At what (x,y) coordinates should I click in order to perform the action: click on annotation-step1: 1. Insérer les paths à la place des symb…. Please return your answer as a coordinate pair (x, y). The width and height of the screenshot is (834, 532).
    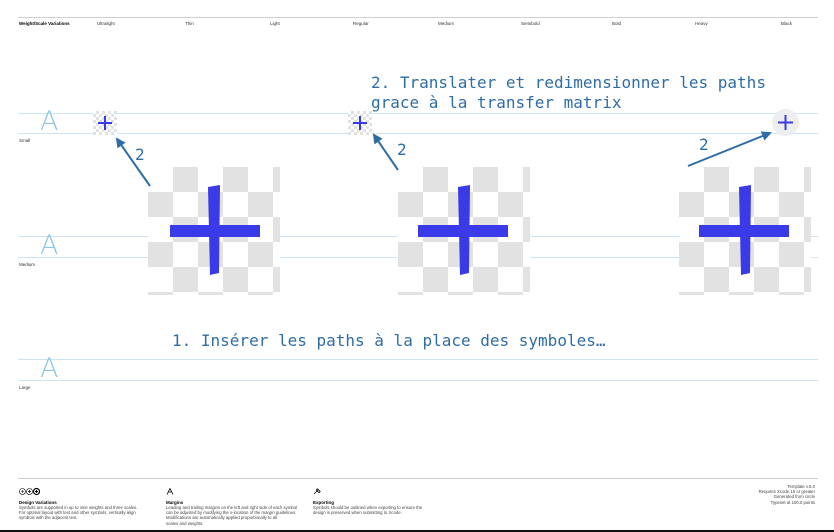
    Looking at the image, I should click on (389, 340).